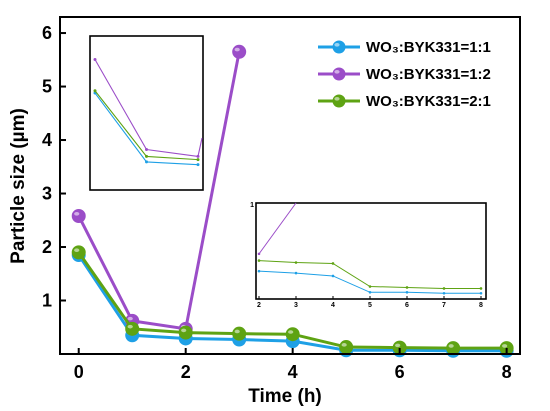 This screenshot has width=550, height=411. I want to click on y-tick-label: 6, so click(47, 33).